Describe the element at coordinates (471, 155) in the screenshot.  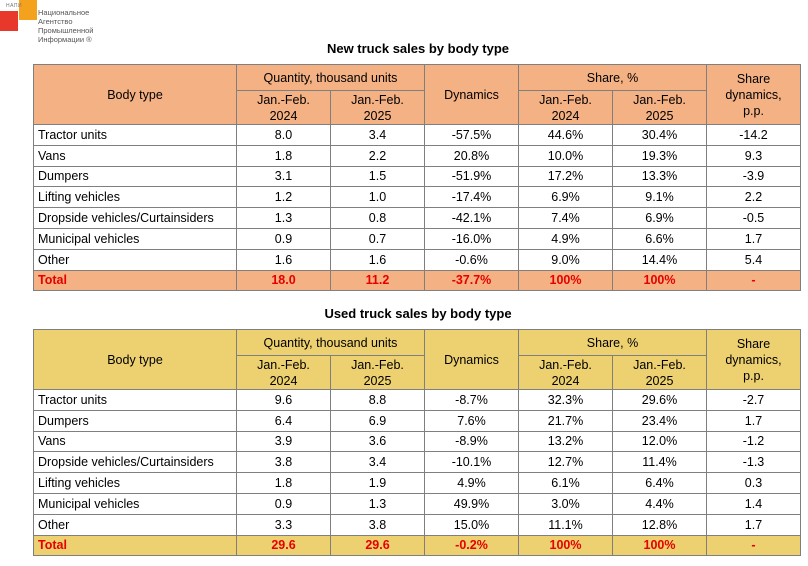
I see `value-cell: 20.8%` at that location.